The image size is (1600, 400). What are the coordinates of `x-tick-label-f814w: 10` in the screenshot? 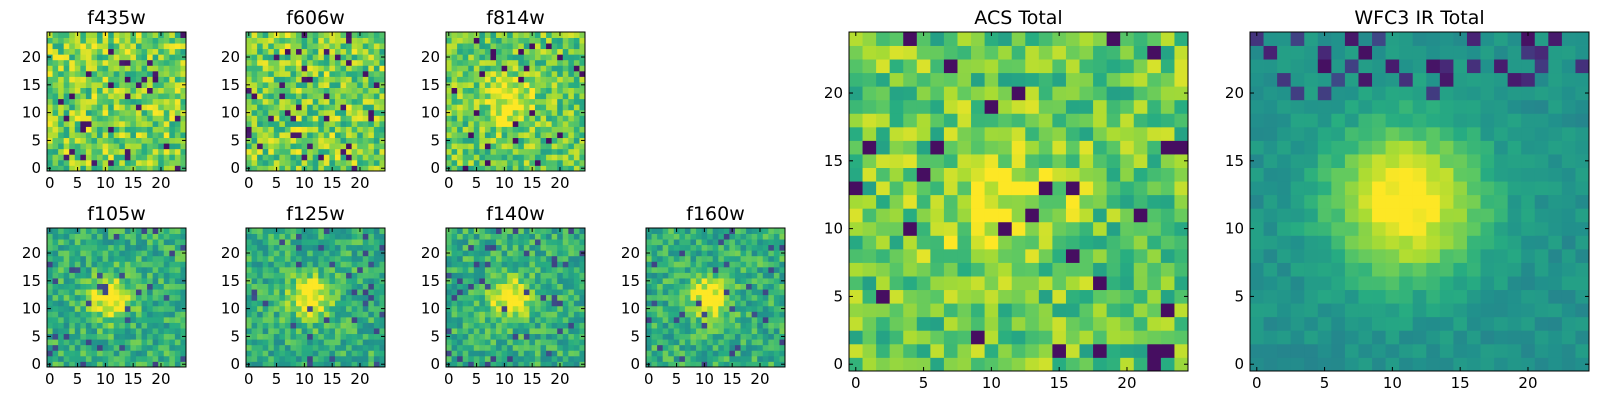 It's located at (504, 183).